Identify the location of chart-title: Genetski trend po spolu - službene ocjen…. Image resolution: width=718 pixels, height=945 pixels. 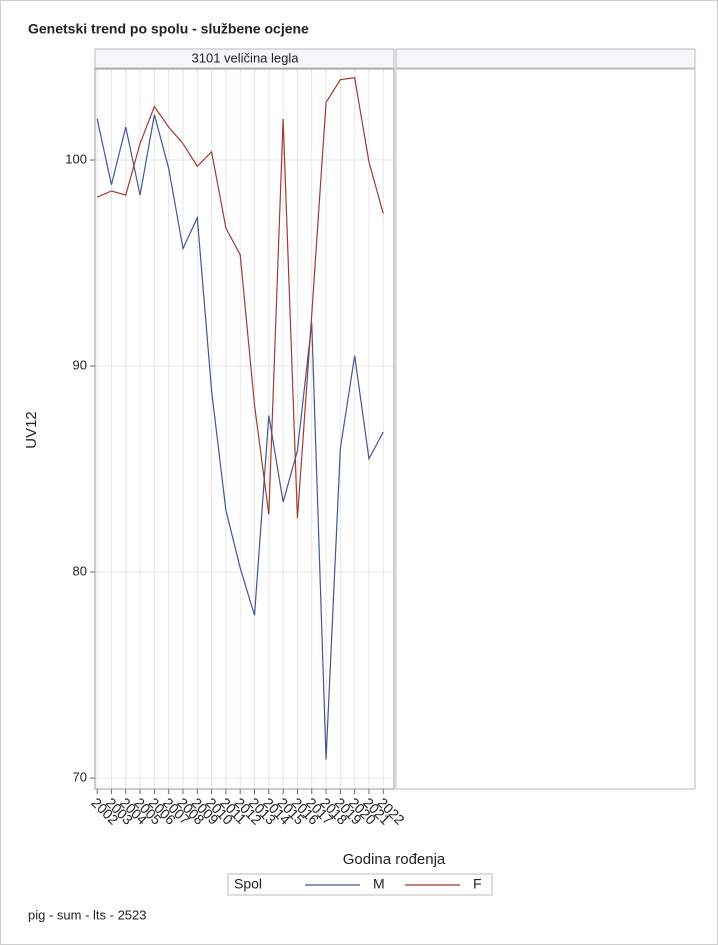
(168, 29).